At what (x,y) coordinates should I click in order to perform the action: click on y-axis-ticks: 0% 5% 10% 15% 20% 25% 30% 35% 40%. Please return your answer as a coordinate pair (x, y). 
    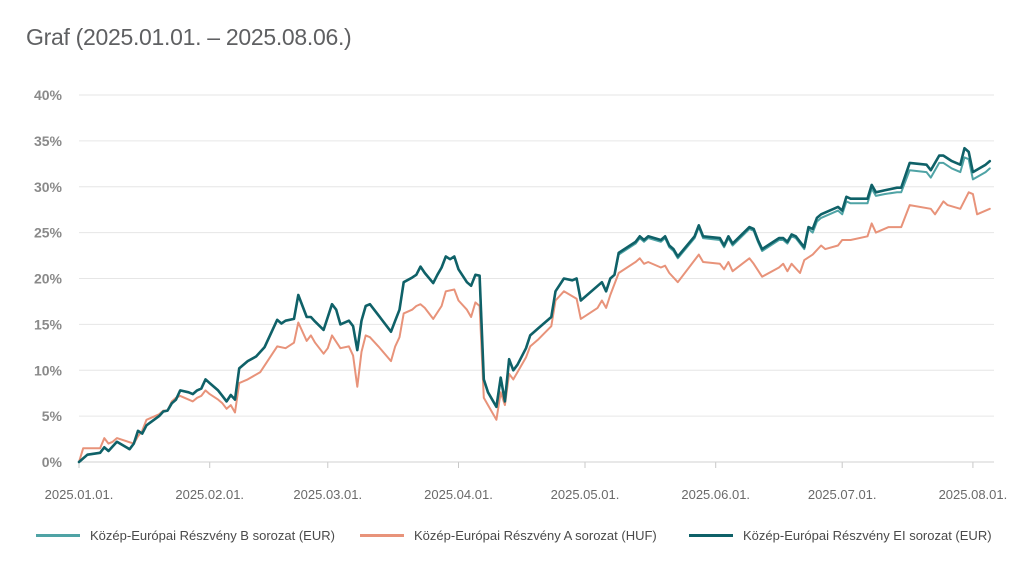
    Looking at the image, I should click on (48, 278).